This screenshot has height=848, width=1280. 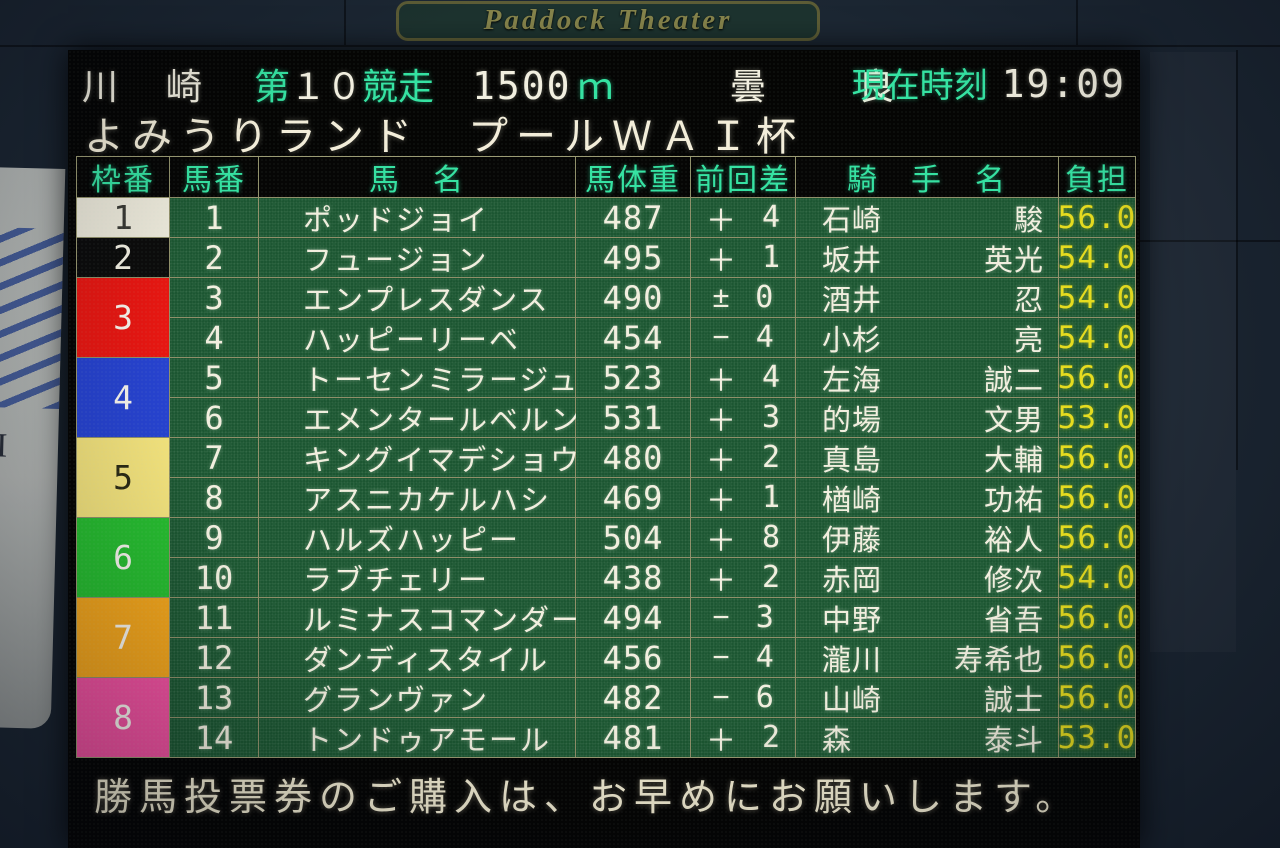 I want to click on diff-sign-6: ＋, so click(x=720, y=421).